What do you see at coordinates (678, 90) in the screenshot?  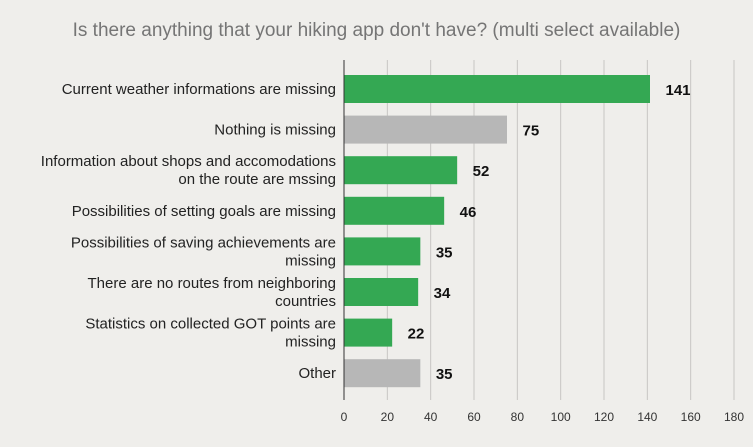 I see `data-label: 141` at bounding box center [678, 90].